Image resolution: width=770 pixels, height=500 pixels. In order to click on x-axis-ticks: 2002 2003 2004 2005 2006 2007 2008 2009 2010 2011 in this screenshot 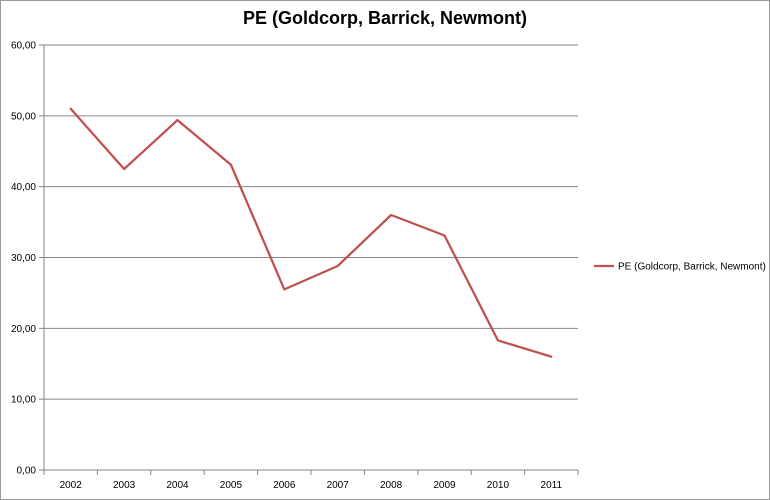, I will do `click(311, 485)`.